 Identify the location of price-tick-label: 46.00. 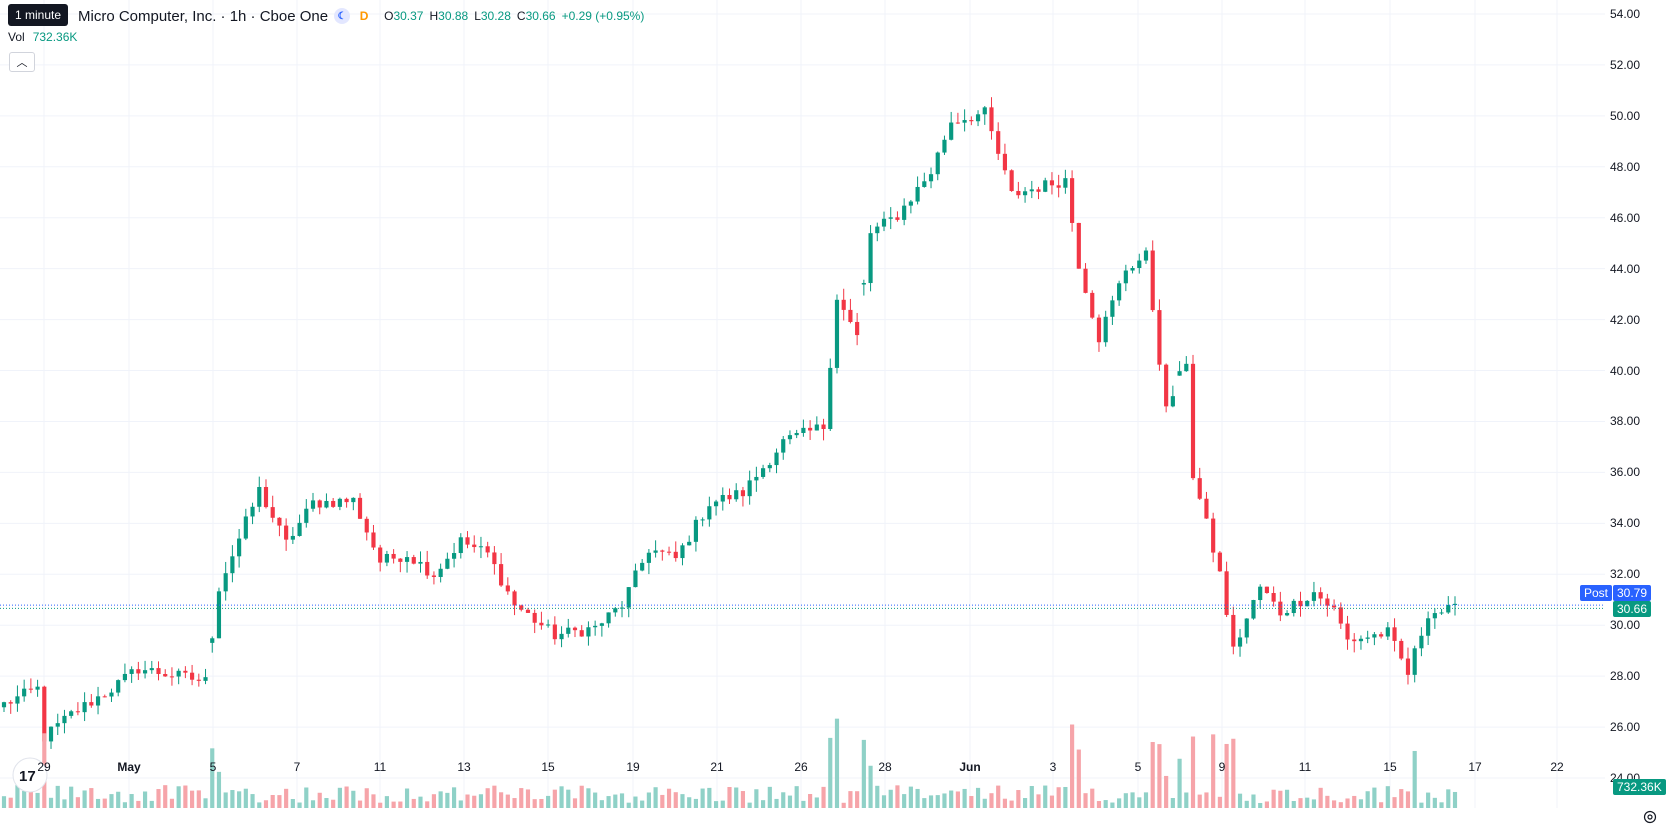
(1625, 217).